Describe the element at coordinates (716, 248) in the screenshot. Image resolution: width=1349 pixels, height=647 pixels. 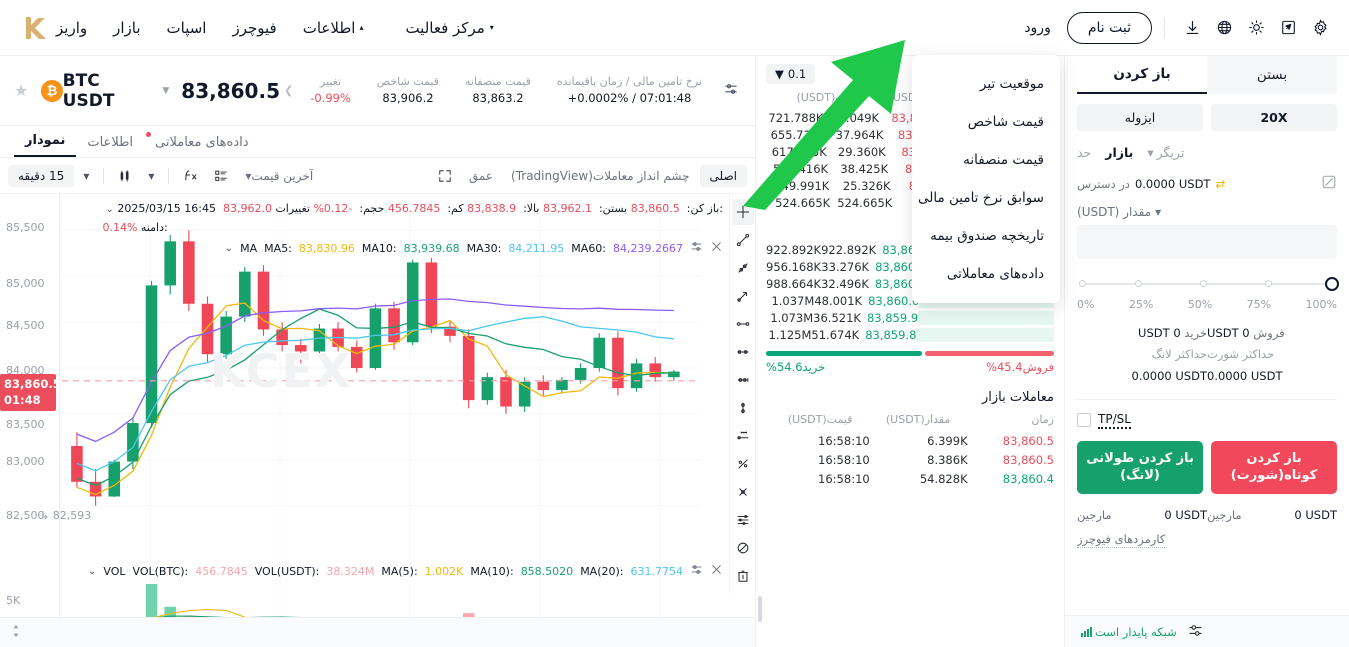
I see `ma-close-icon` at that location.